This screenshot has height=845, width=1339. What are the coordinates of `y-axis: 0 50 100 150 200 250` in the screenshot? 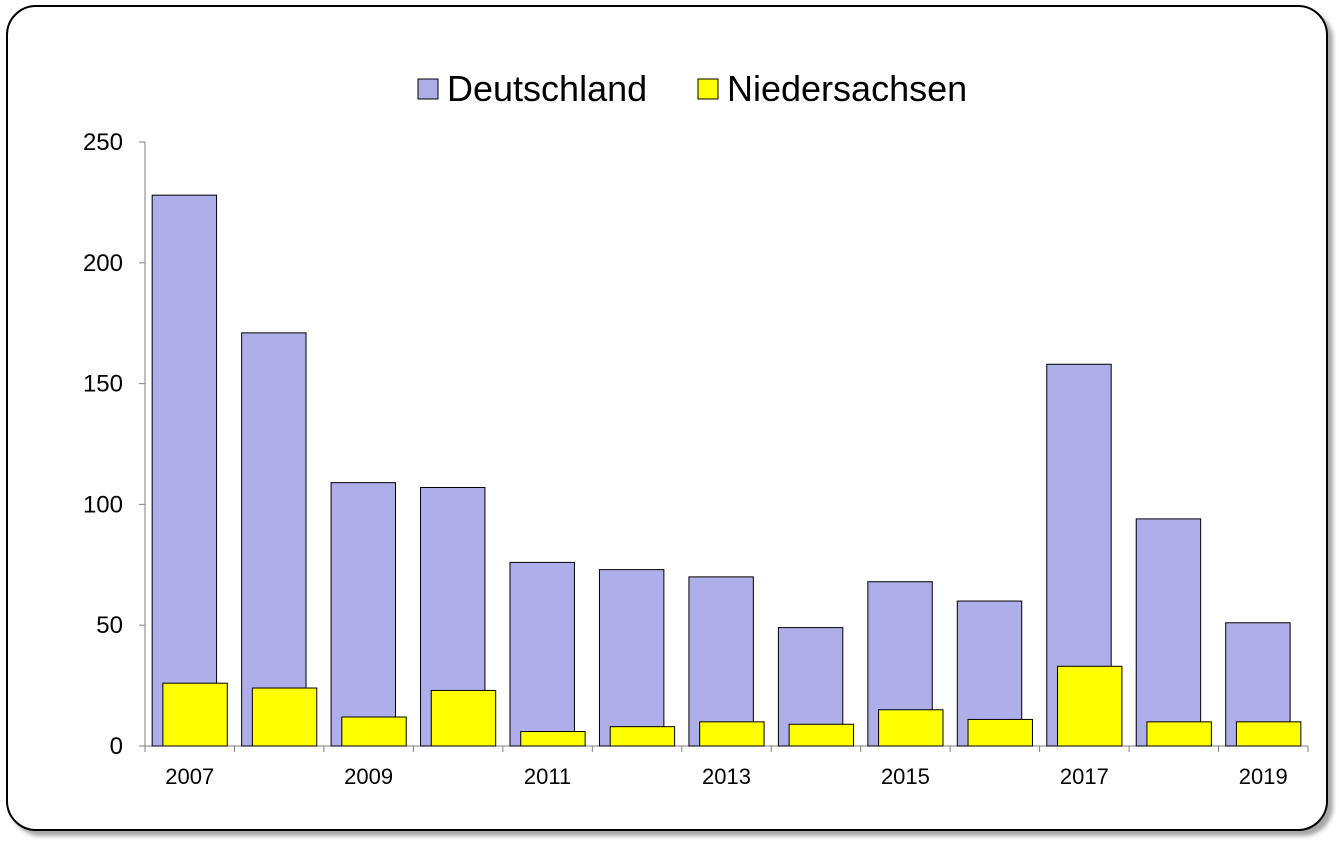 It's located at (114, 444).